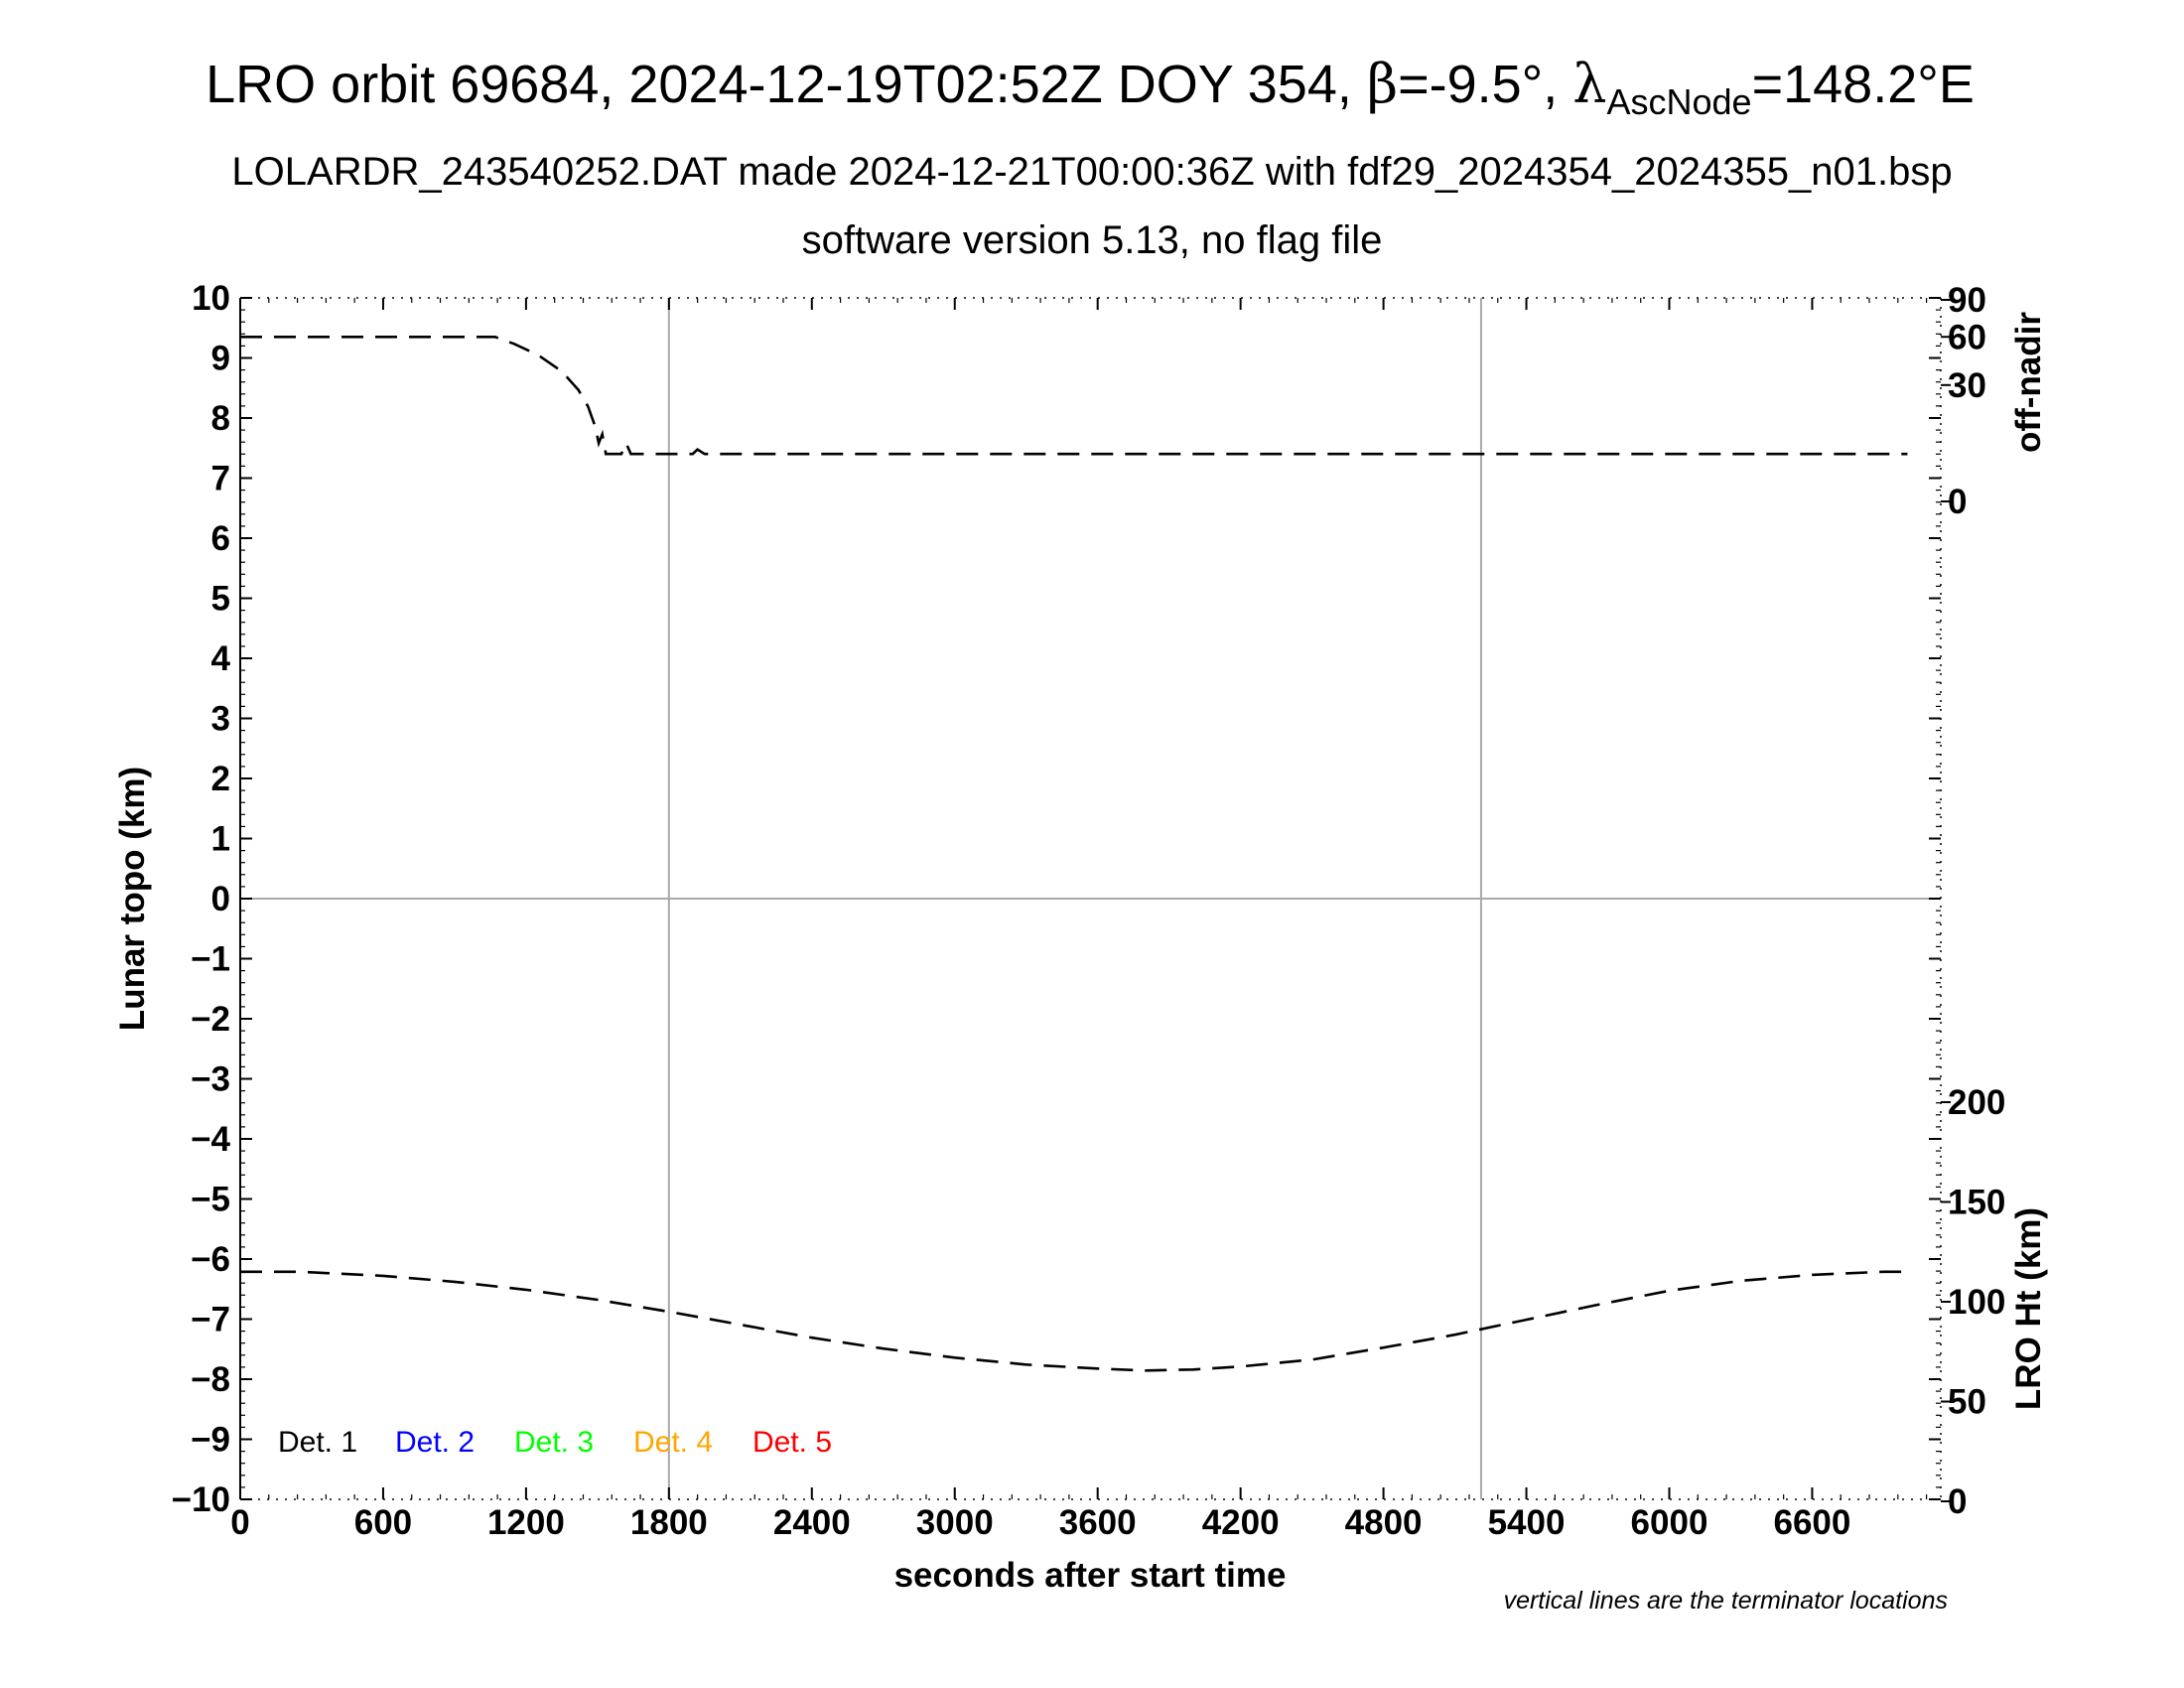 The width and height of the screenshot is (2184, 1688). Describe the element at coordinates (210, 959) in the screenshot. I see `y-left-tick-label: −1` at that location.